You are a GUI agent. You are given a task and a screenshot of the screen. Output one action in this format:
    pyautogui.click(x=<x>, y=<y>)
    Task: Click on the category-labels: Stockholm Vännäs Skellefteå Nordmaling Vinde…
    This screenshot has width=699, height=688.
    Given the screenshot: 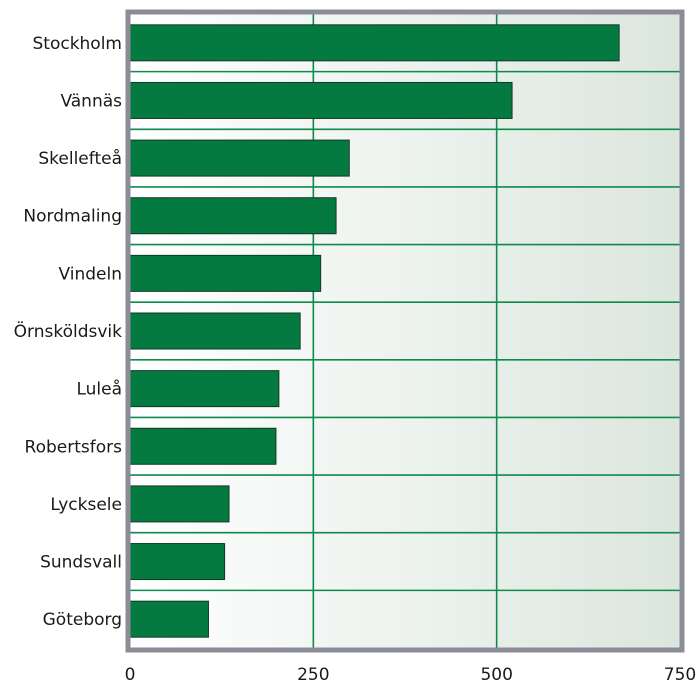 What is the action you would take?
    pyautogui.click(x=68, y=332)
    